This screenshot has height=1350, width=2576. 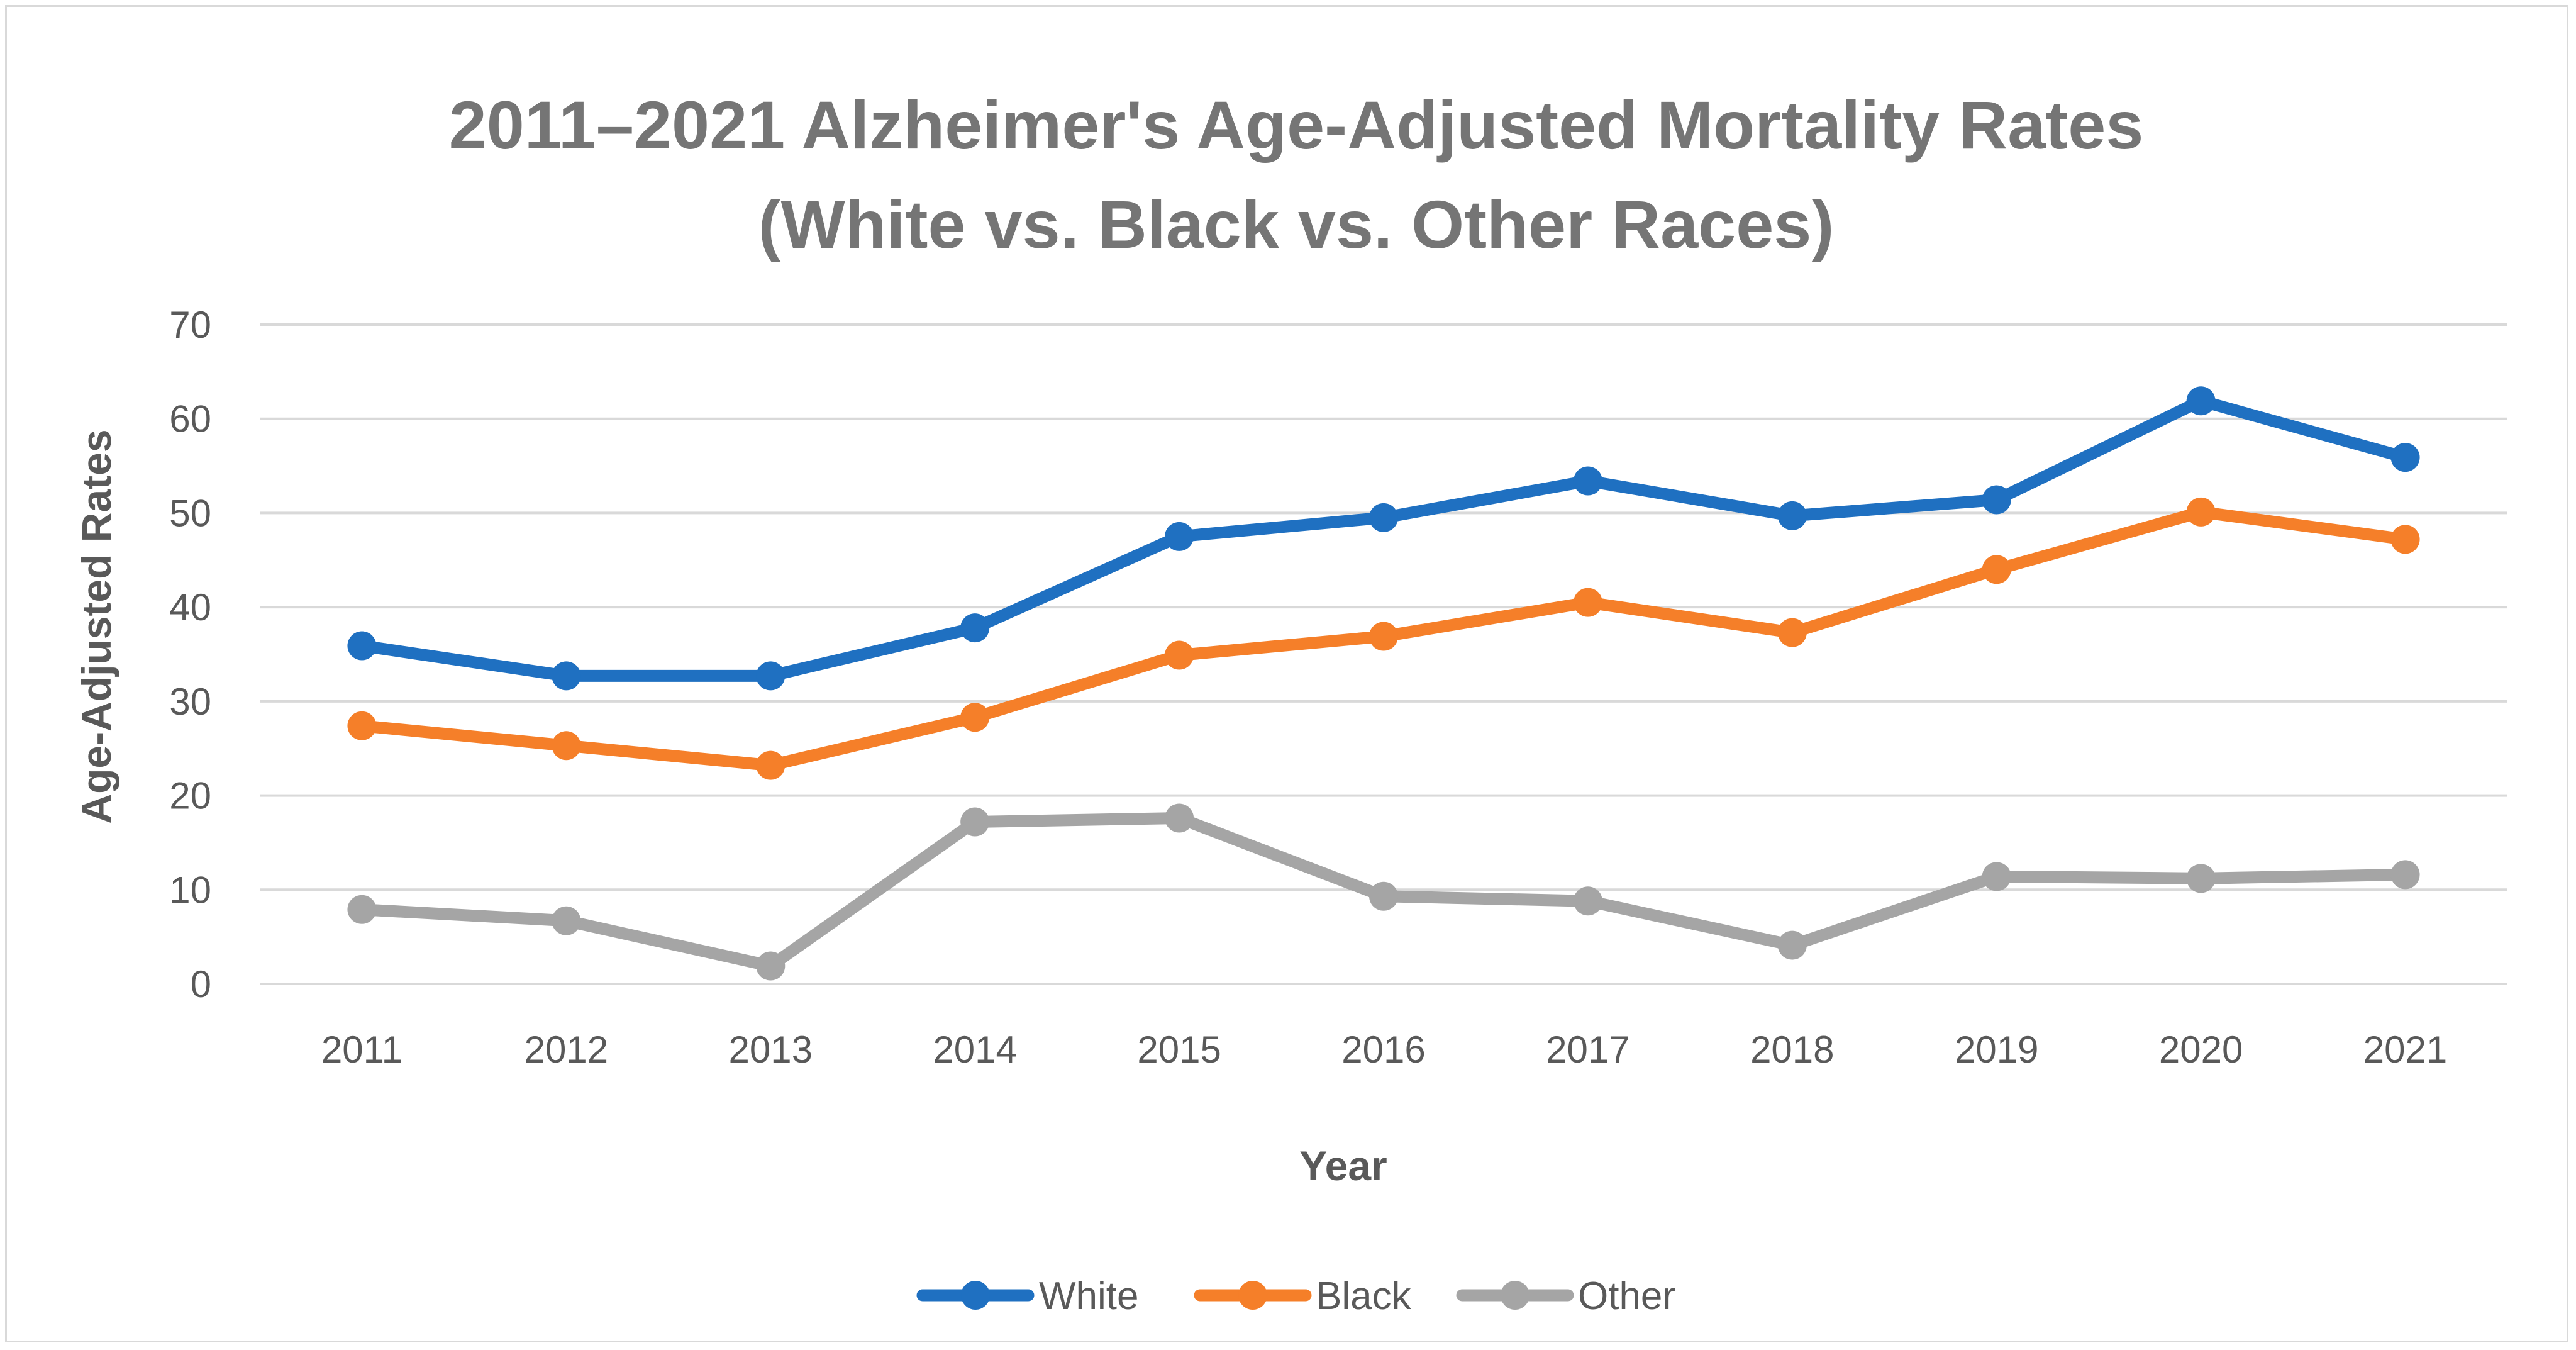 I want to click on data-point-black-2014, so click(x=975, y=717).